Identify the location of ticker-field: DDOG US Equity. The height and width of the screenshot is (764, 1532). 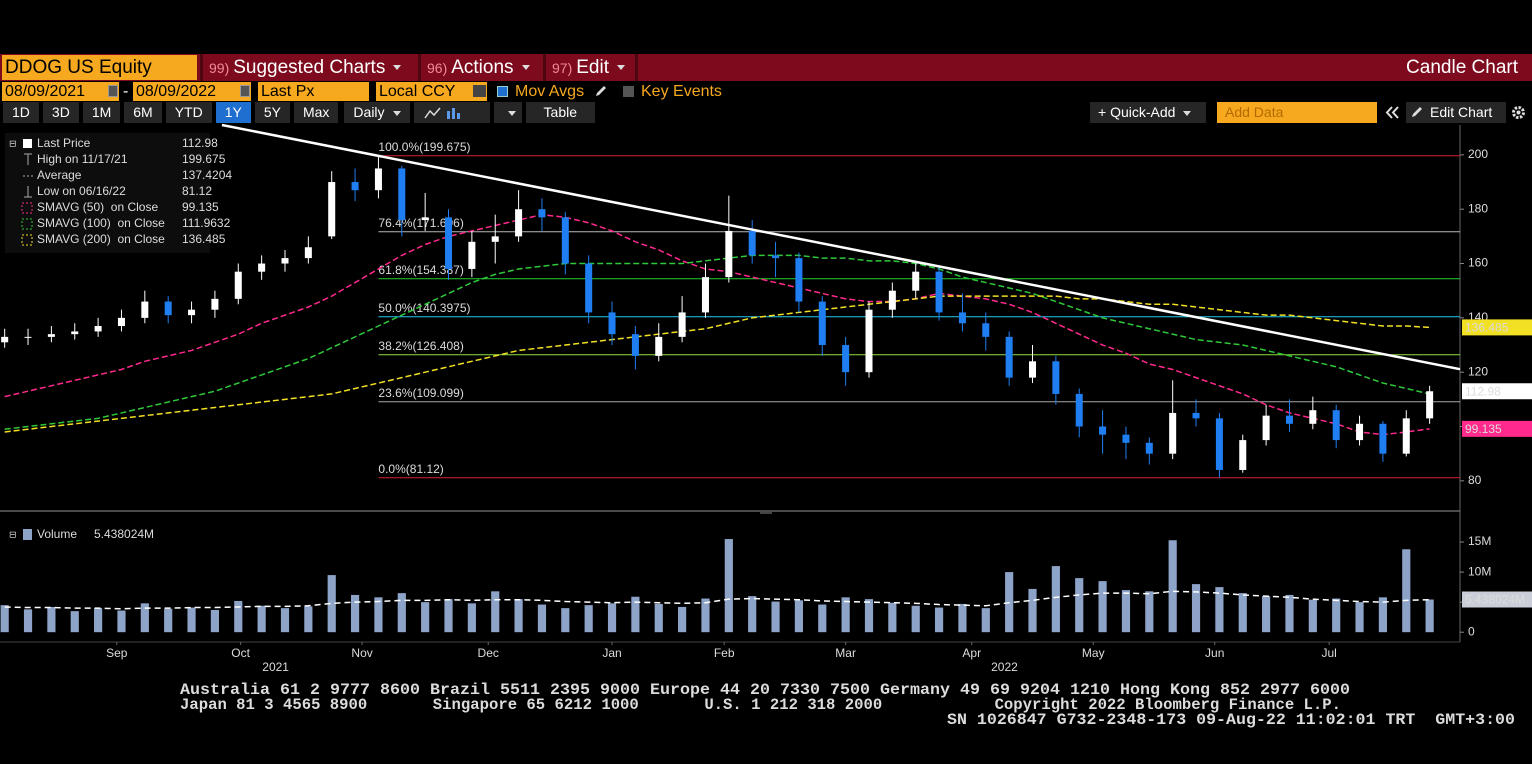
(99, 67).